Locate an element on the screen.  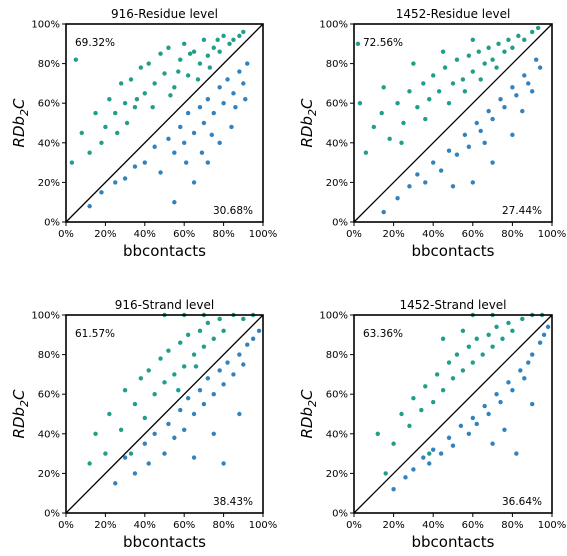
plot-frame is located at coordinates (453, 123).